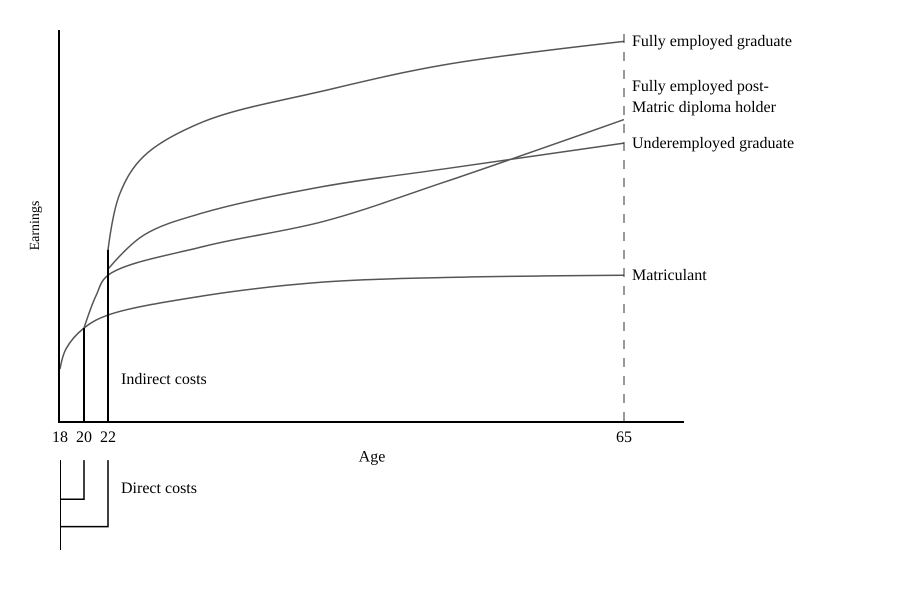 The width and height of the screenshot is (924, 611). What do you see at coordinates (713, 143) in the screenshot?
I see `series-label: Underemployed graduate` at bounding box center [713, 143].